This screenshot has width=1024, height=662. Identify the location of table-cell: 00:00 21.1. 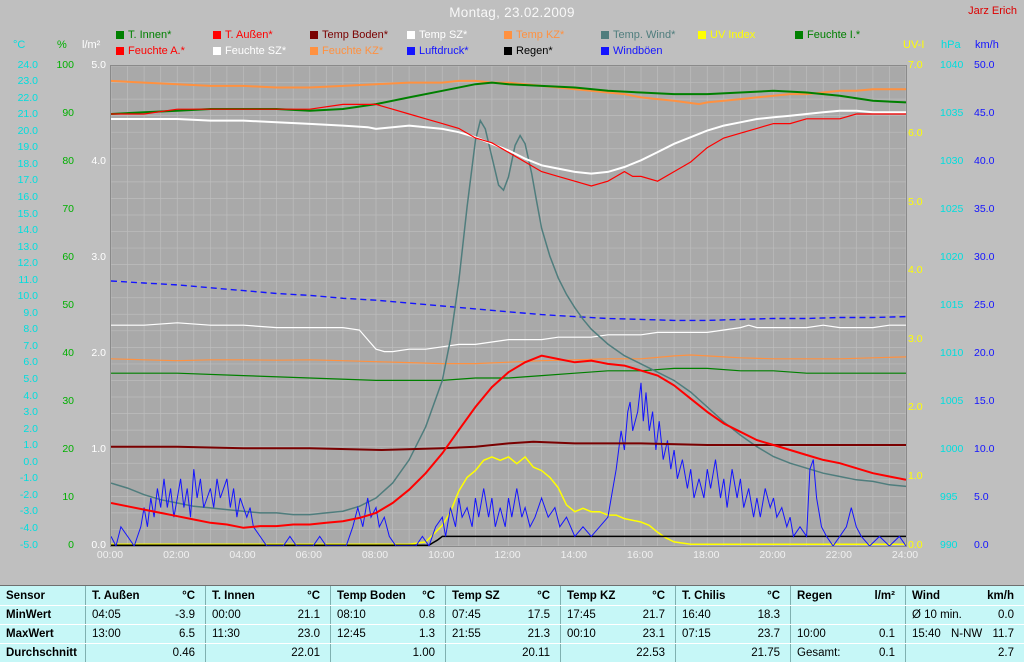
(267, 615).